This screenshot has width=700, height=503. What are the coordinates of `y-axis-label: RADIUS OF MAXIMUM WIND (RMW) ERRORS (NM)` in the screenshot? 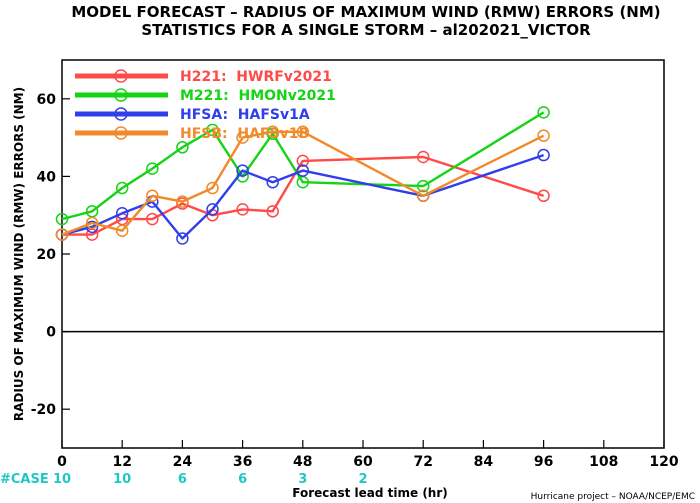 It's located at (19, 254).